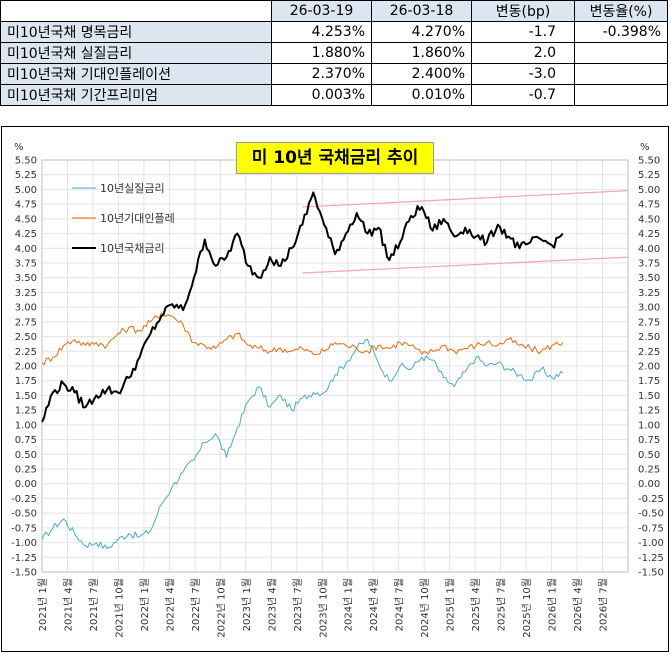 Image resolution: width=671 pixels, height=654 pixels. What do you see at coordinates (649, 264) in the screenshot?
I see `y-tick-label: 3.75` at bounding box center [649, 264].